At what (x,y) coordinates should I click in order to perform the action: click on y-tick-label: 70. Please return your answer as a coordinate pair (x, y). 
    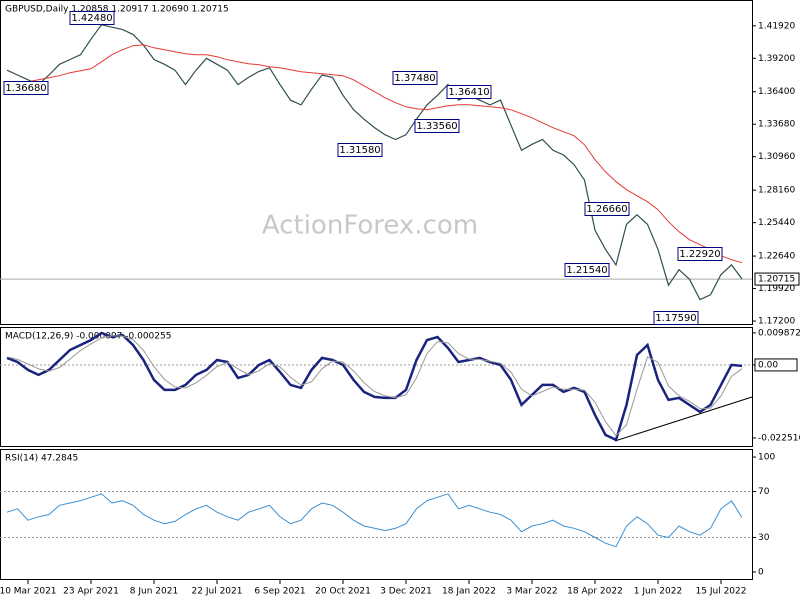
    Looking at the image, I should click on (764, 492).